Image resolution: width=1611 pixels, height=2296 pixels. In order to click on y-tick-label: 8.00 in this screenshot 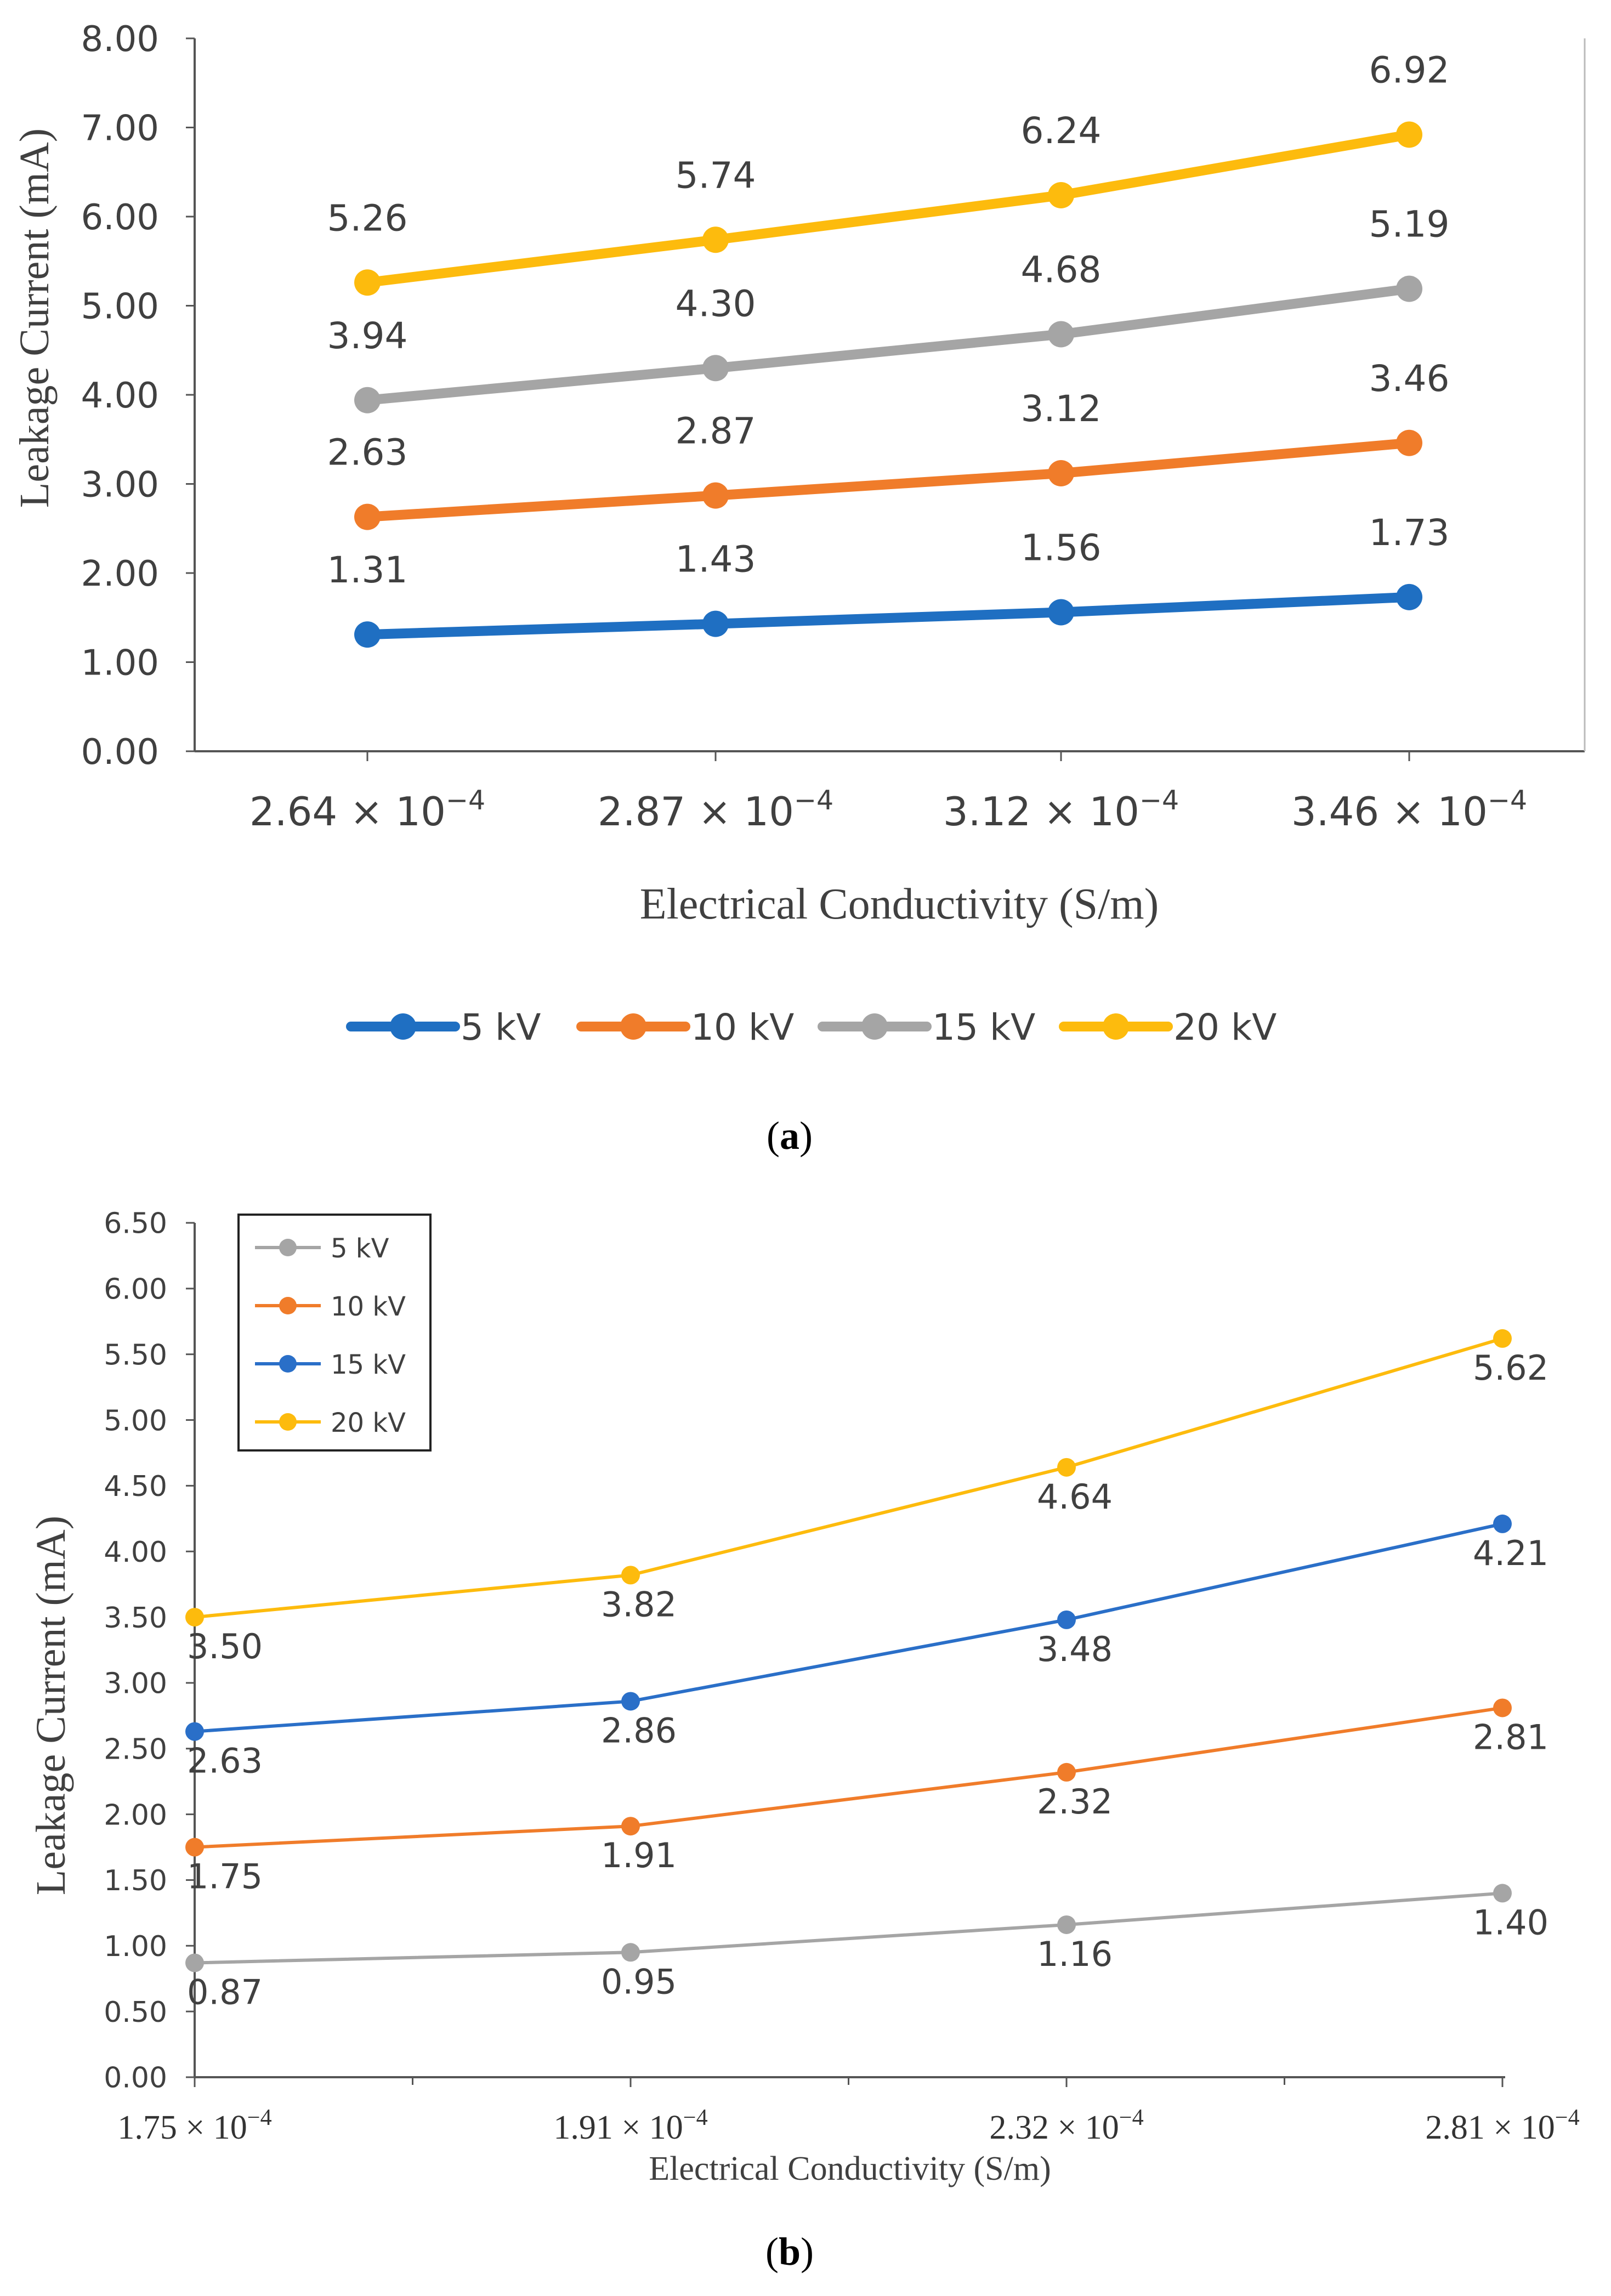, I will do `click(120, 40)`.